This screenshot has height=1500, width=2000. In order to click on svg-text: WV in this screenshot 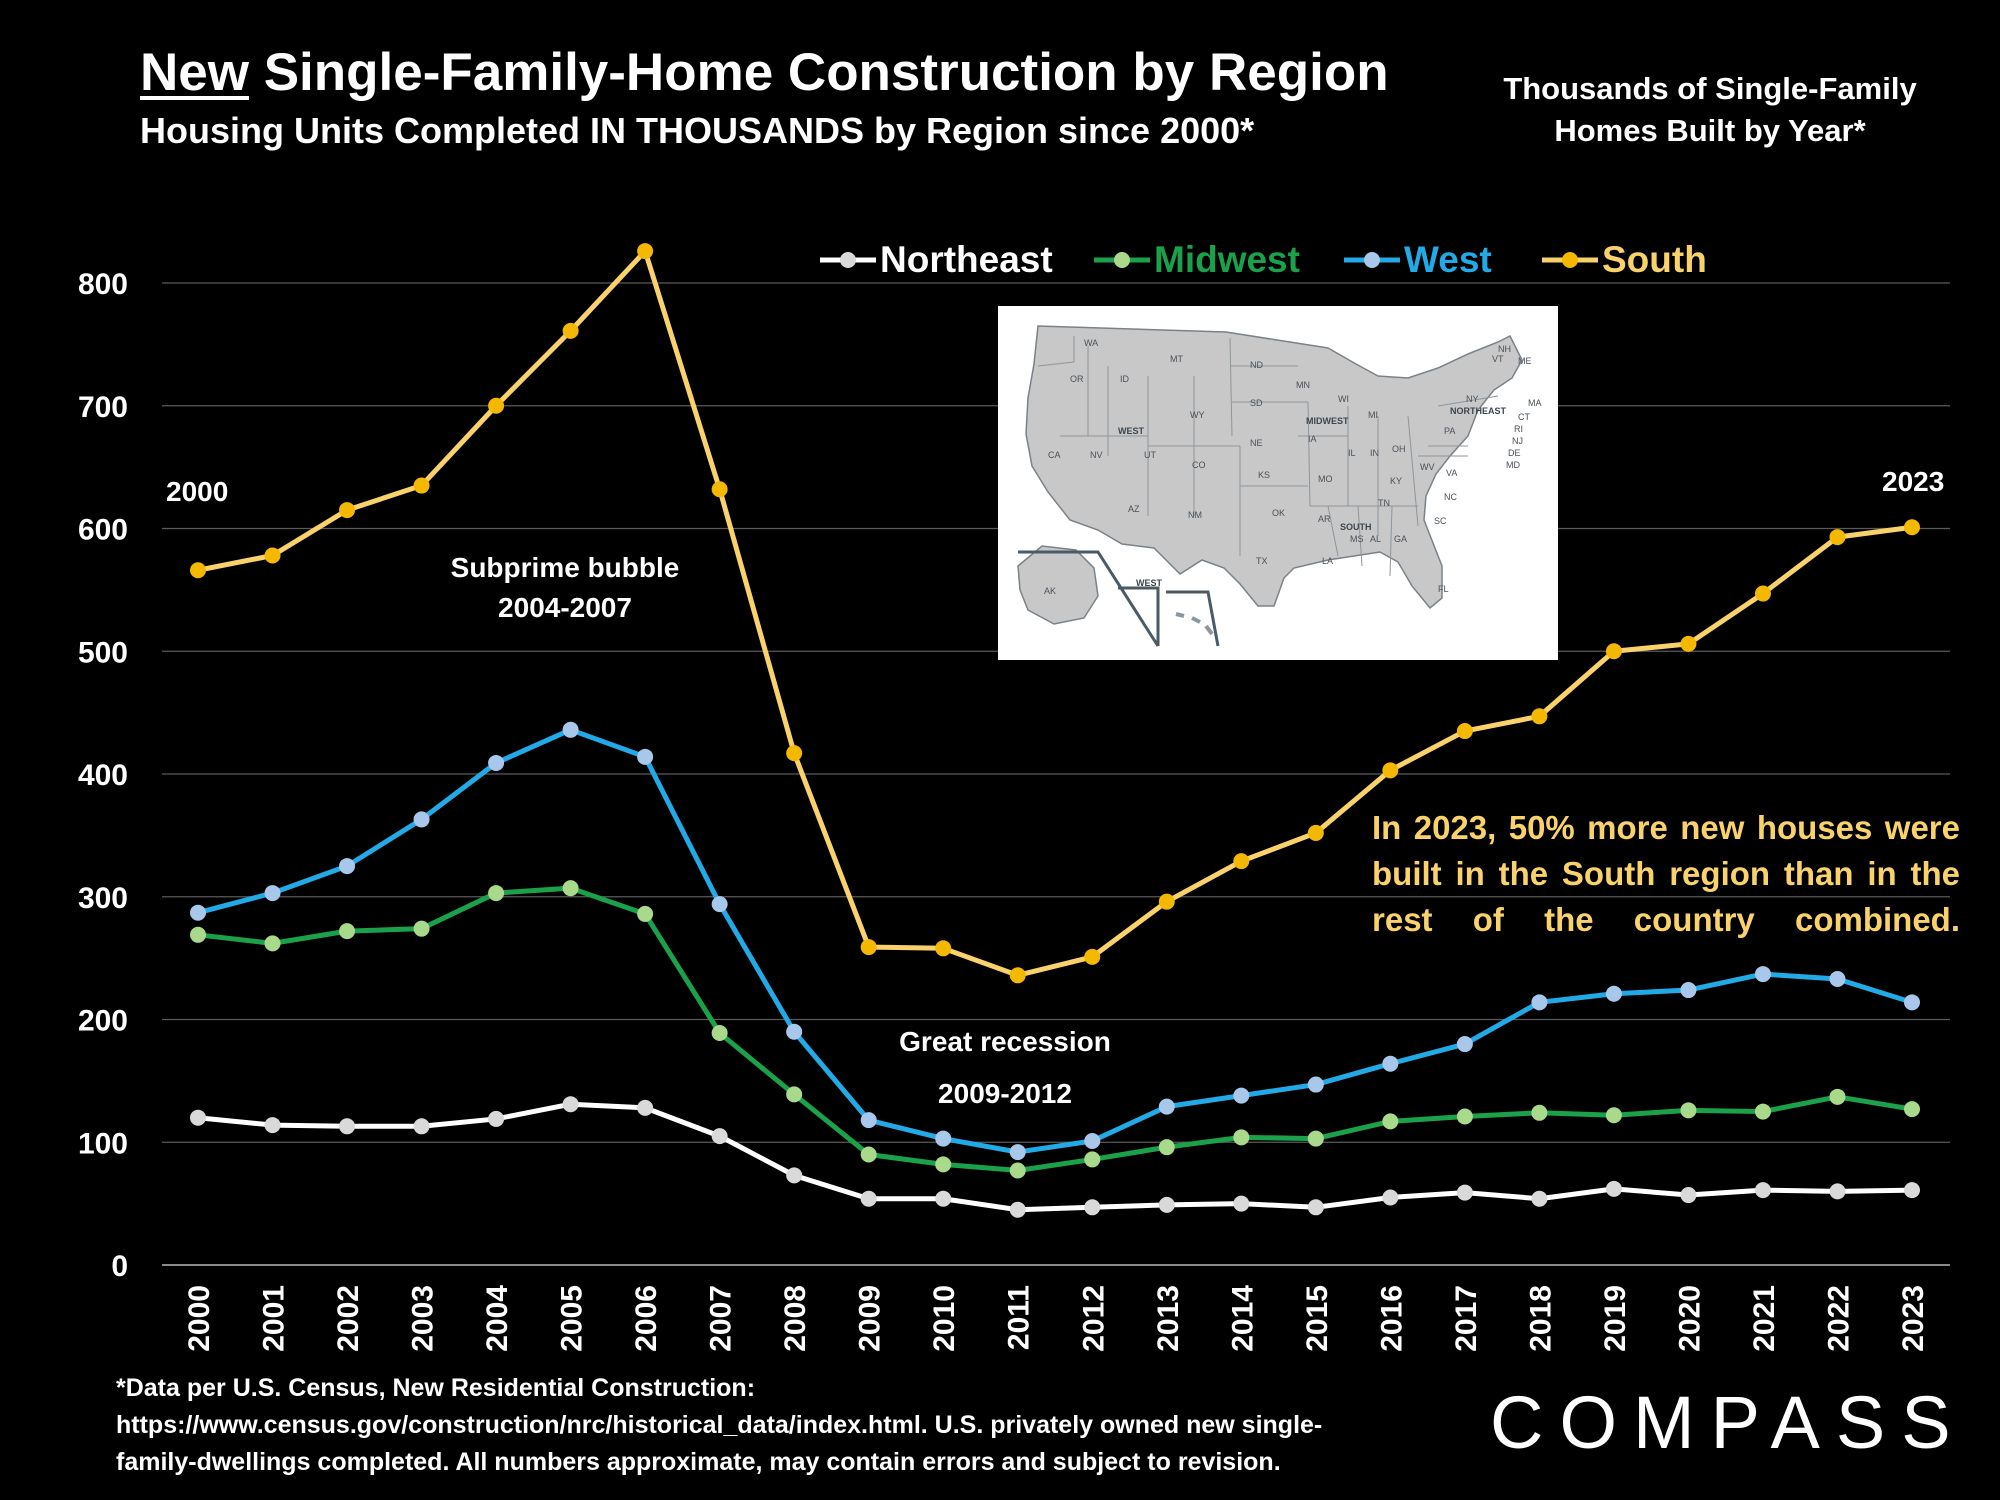, I will do `click(1427, 467)`.